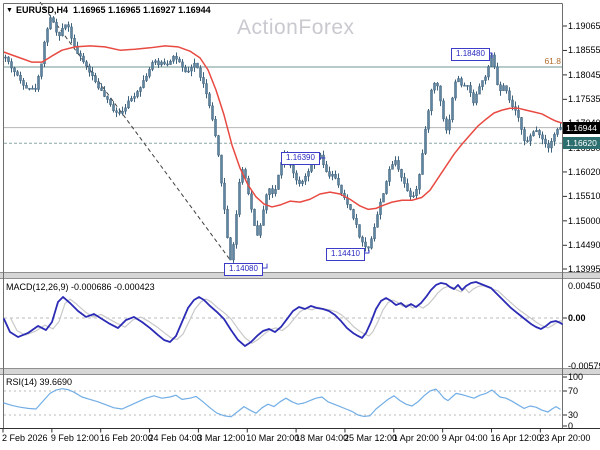 This screenshot has width=600, height=450. What do you see at coordinates (581, 143) in the screenshot?
I see `support-level-badge: 1.16620` at bounding box center [581, 143].